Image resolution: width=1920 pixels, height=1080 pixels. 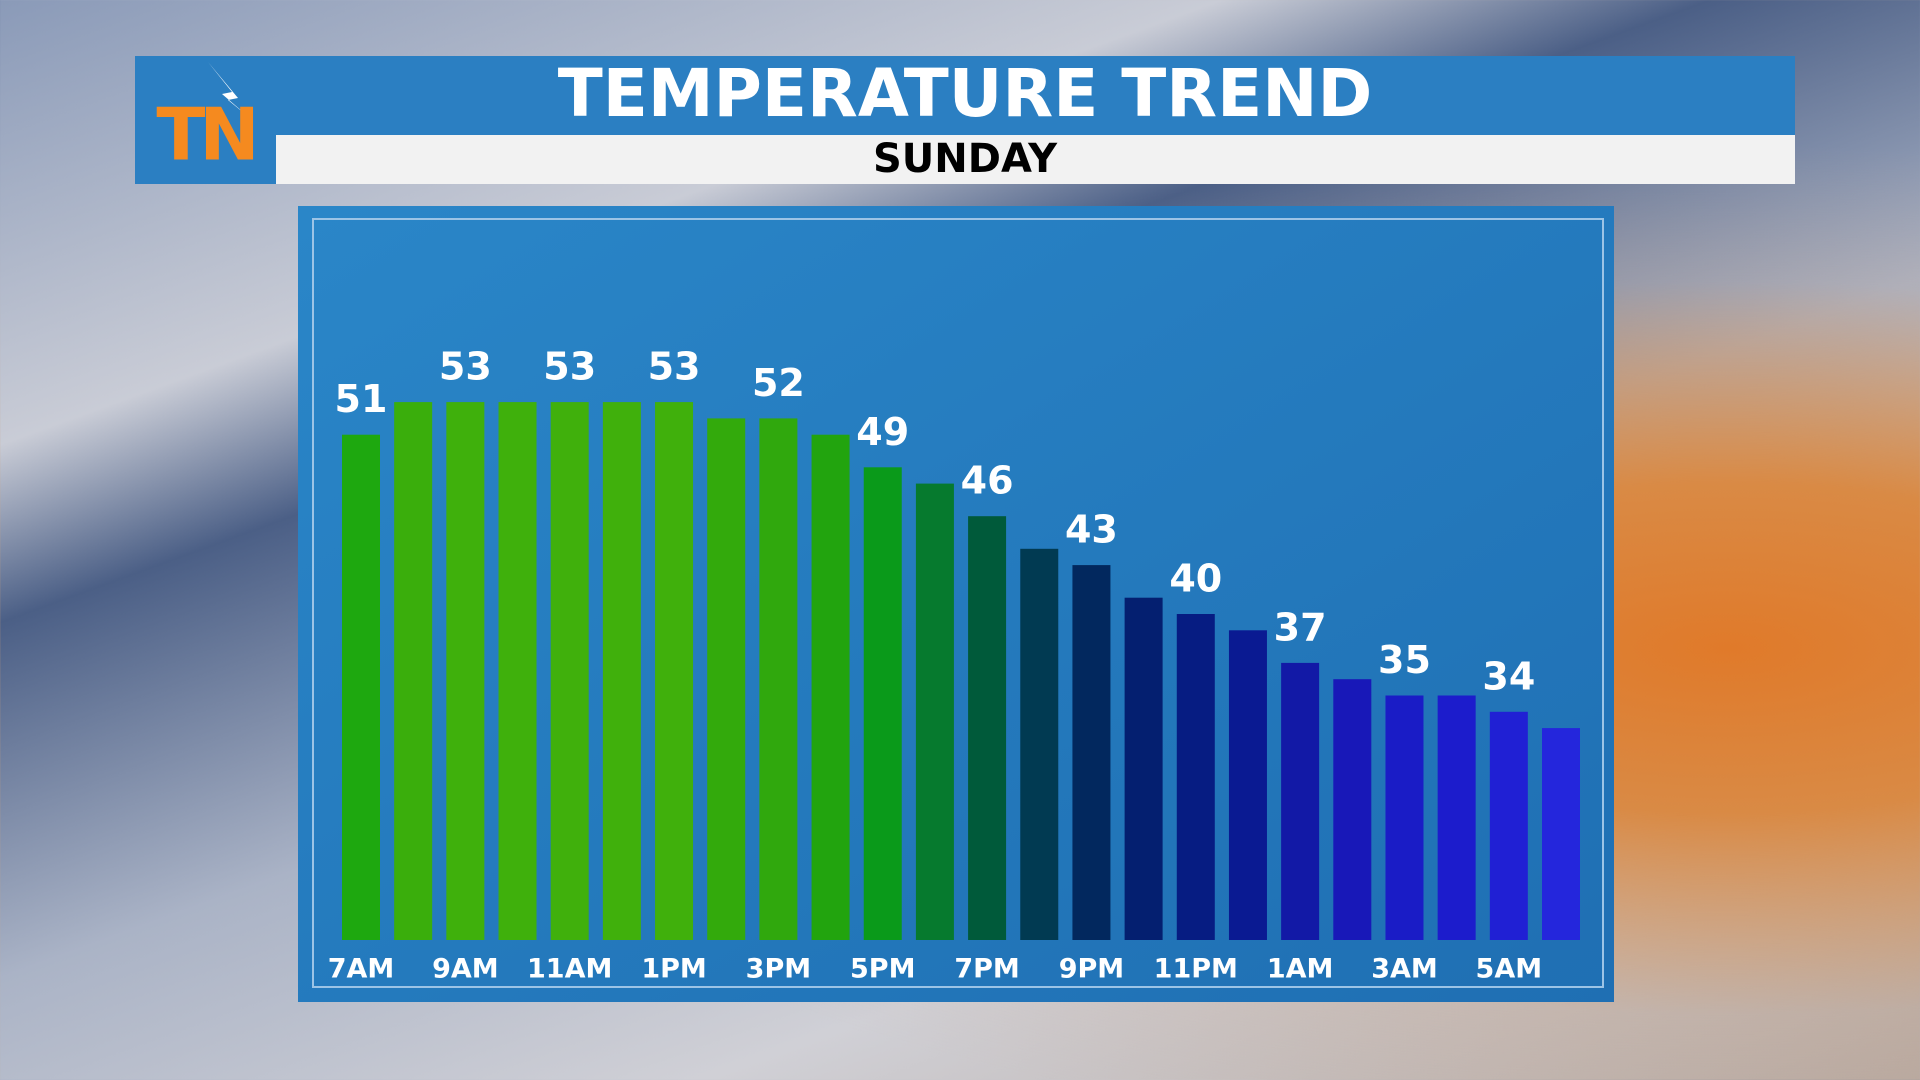 I want to click on chart-subtitle: SUNDAY, so click(x=965, y=159).